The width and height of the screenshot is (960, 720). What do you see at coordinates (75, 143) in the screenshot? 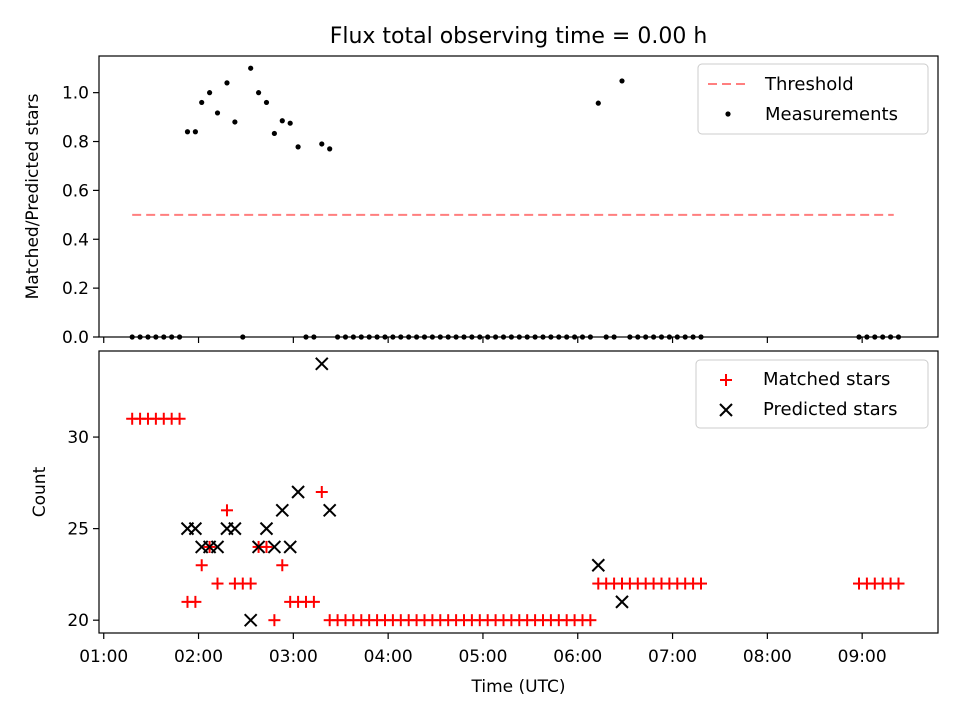
I see `y-tick-label: 0.8` at bounding box center [75, 143].